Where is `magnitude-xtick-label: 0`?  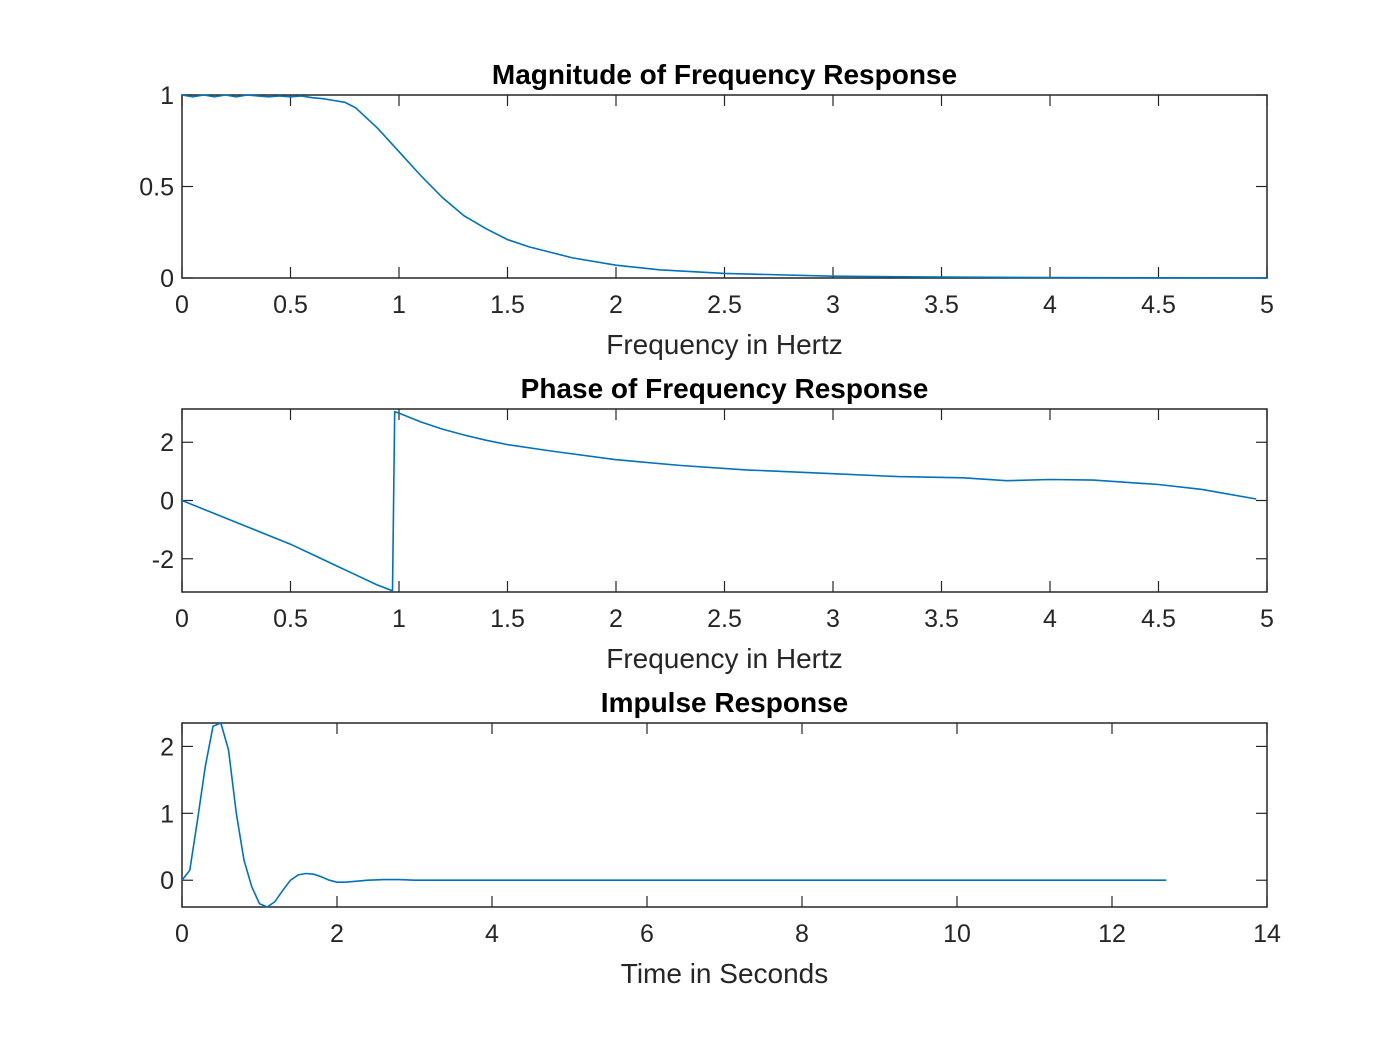 magnitude-xtick-label: 0 is located at coordinates (182, 305).